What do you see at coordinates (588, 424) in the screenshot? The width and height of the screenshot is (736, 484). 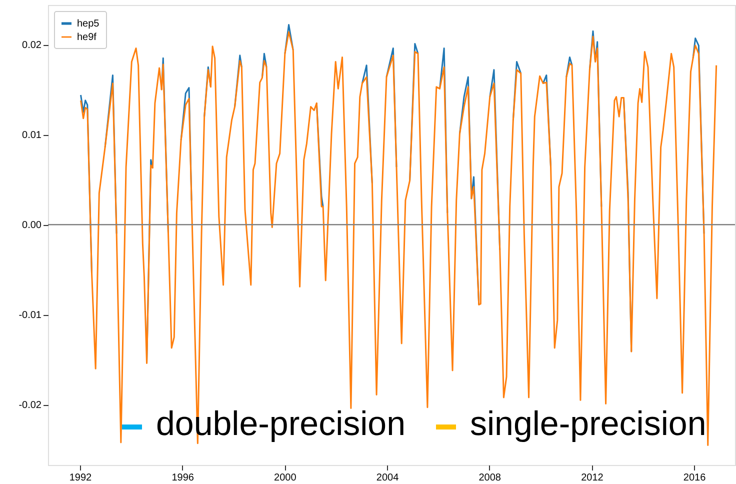 I see `annotation: single-precision` at bounding box center [588, 424].